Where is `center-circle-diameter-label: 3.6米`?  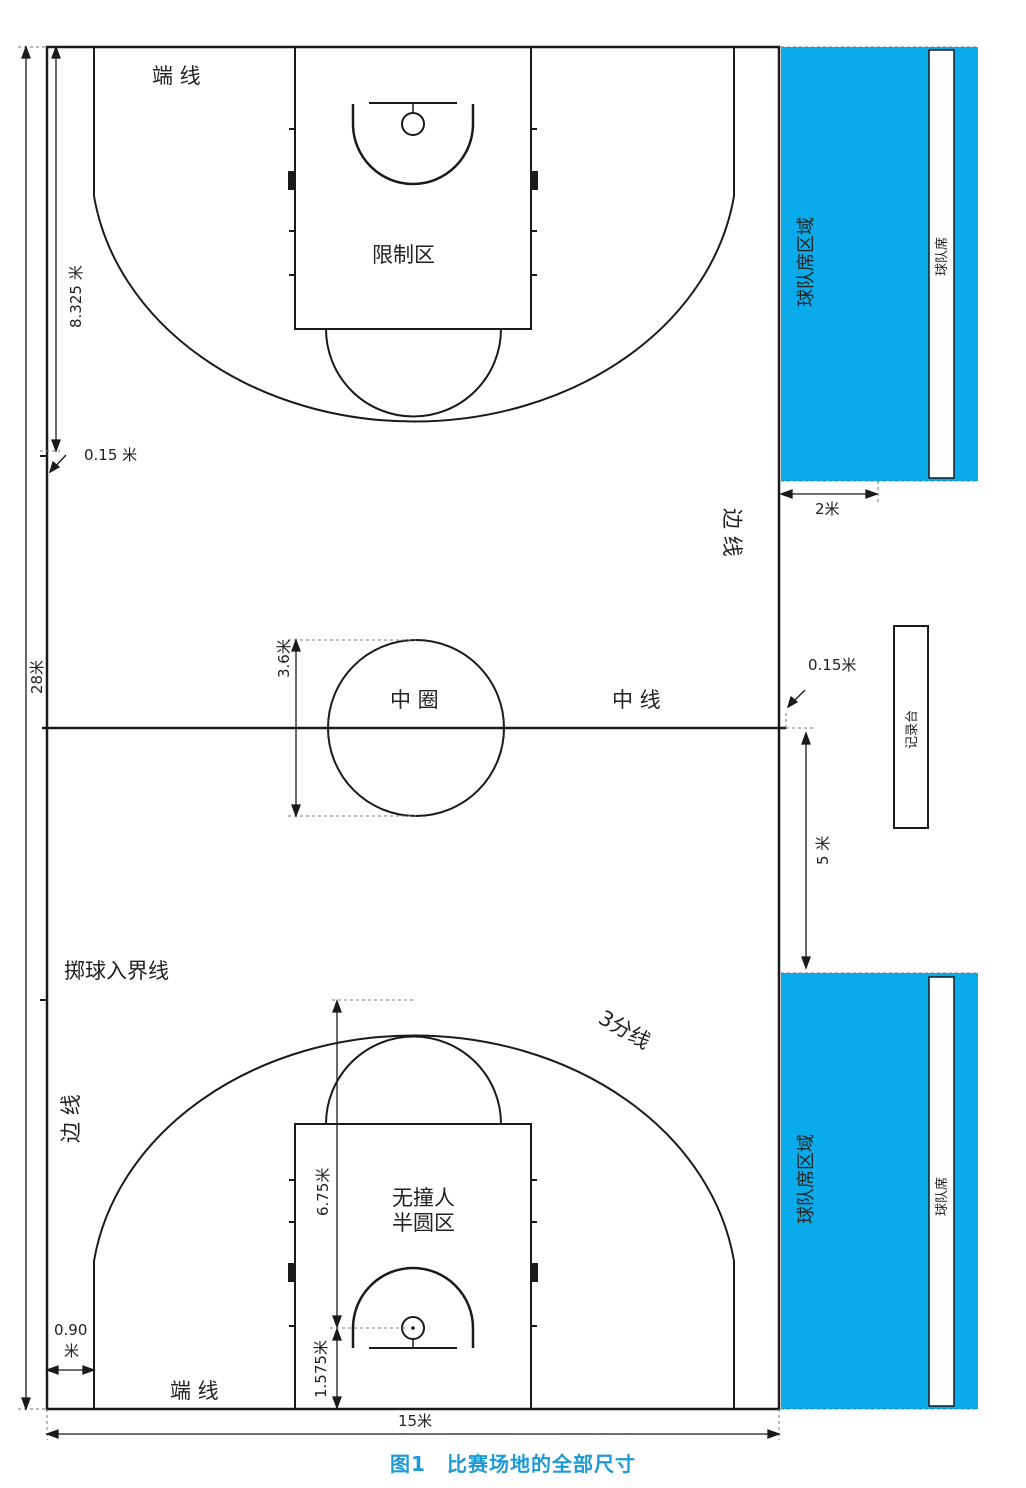 center-circle-diameter-label: 3.6米 is located at coordinates (284, 658).